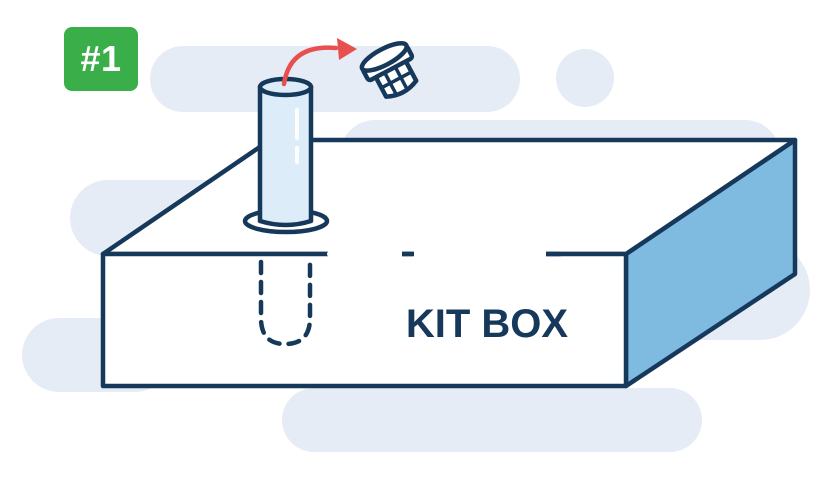 The width and height of the screenshot is (840, 480). I want to click on test-tube-icon, so click(285, 152).